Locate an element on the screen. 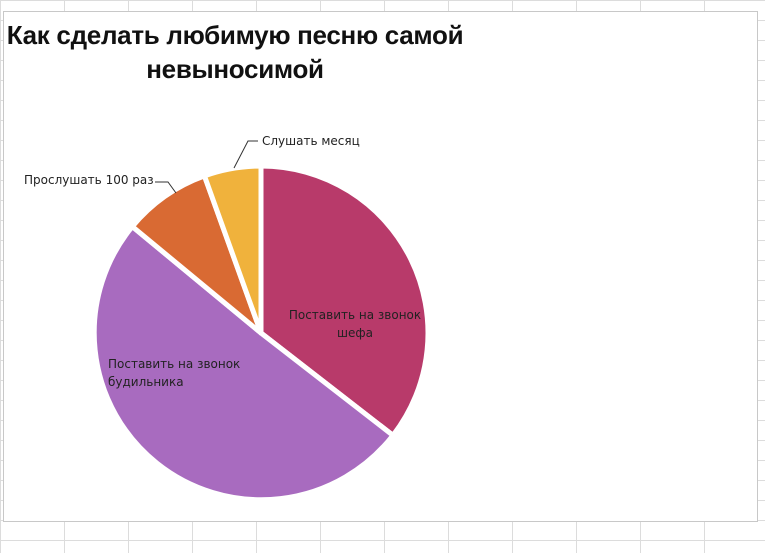 The width and height of the screenshot is (765, 553). slice-label-1: Поставить на звонок шефа is located at coordinates (355, 324).